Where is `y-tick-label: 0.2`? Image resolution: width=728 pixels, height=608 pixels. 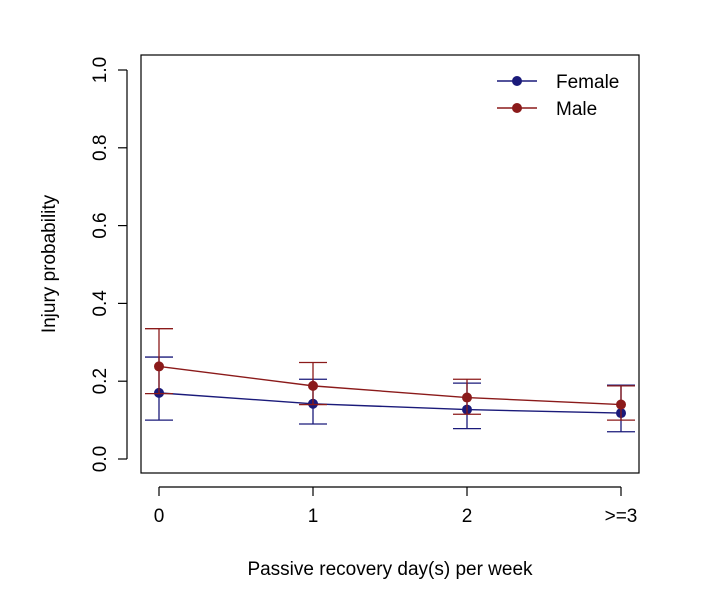 y-tick-label: 0.2 is located at coordinates (100, 381).